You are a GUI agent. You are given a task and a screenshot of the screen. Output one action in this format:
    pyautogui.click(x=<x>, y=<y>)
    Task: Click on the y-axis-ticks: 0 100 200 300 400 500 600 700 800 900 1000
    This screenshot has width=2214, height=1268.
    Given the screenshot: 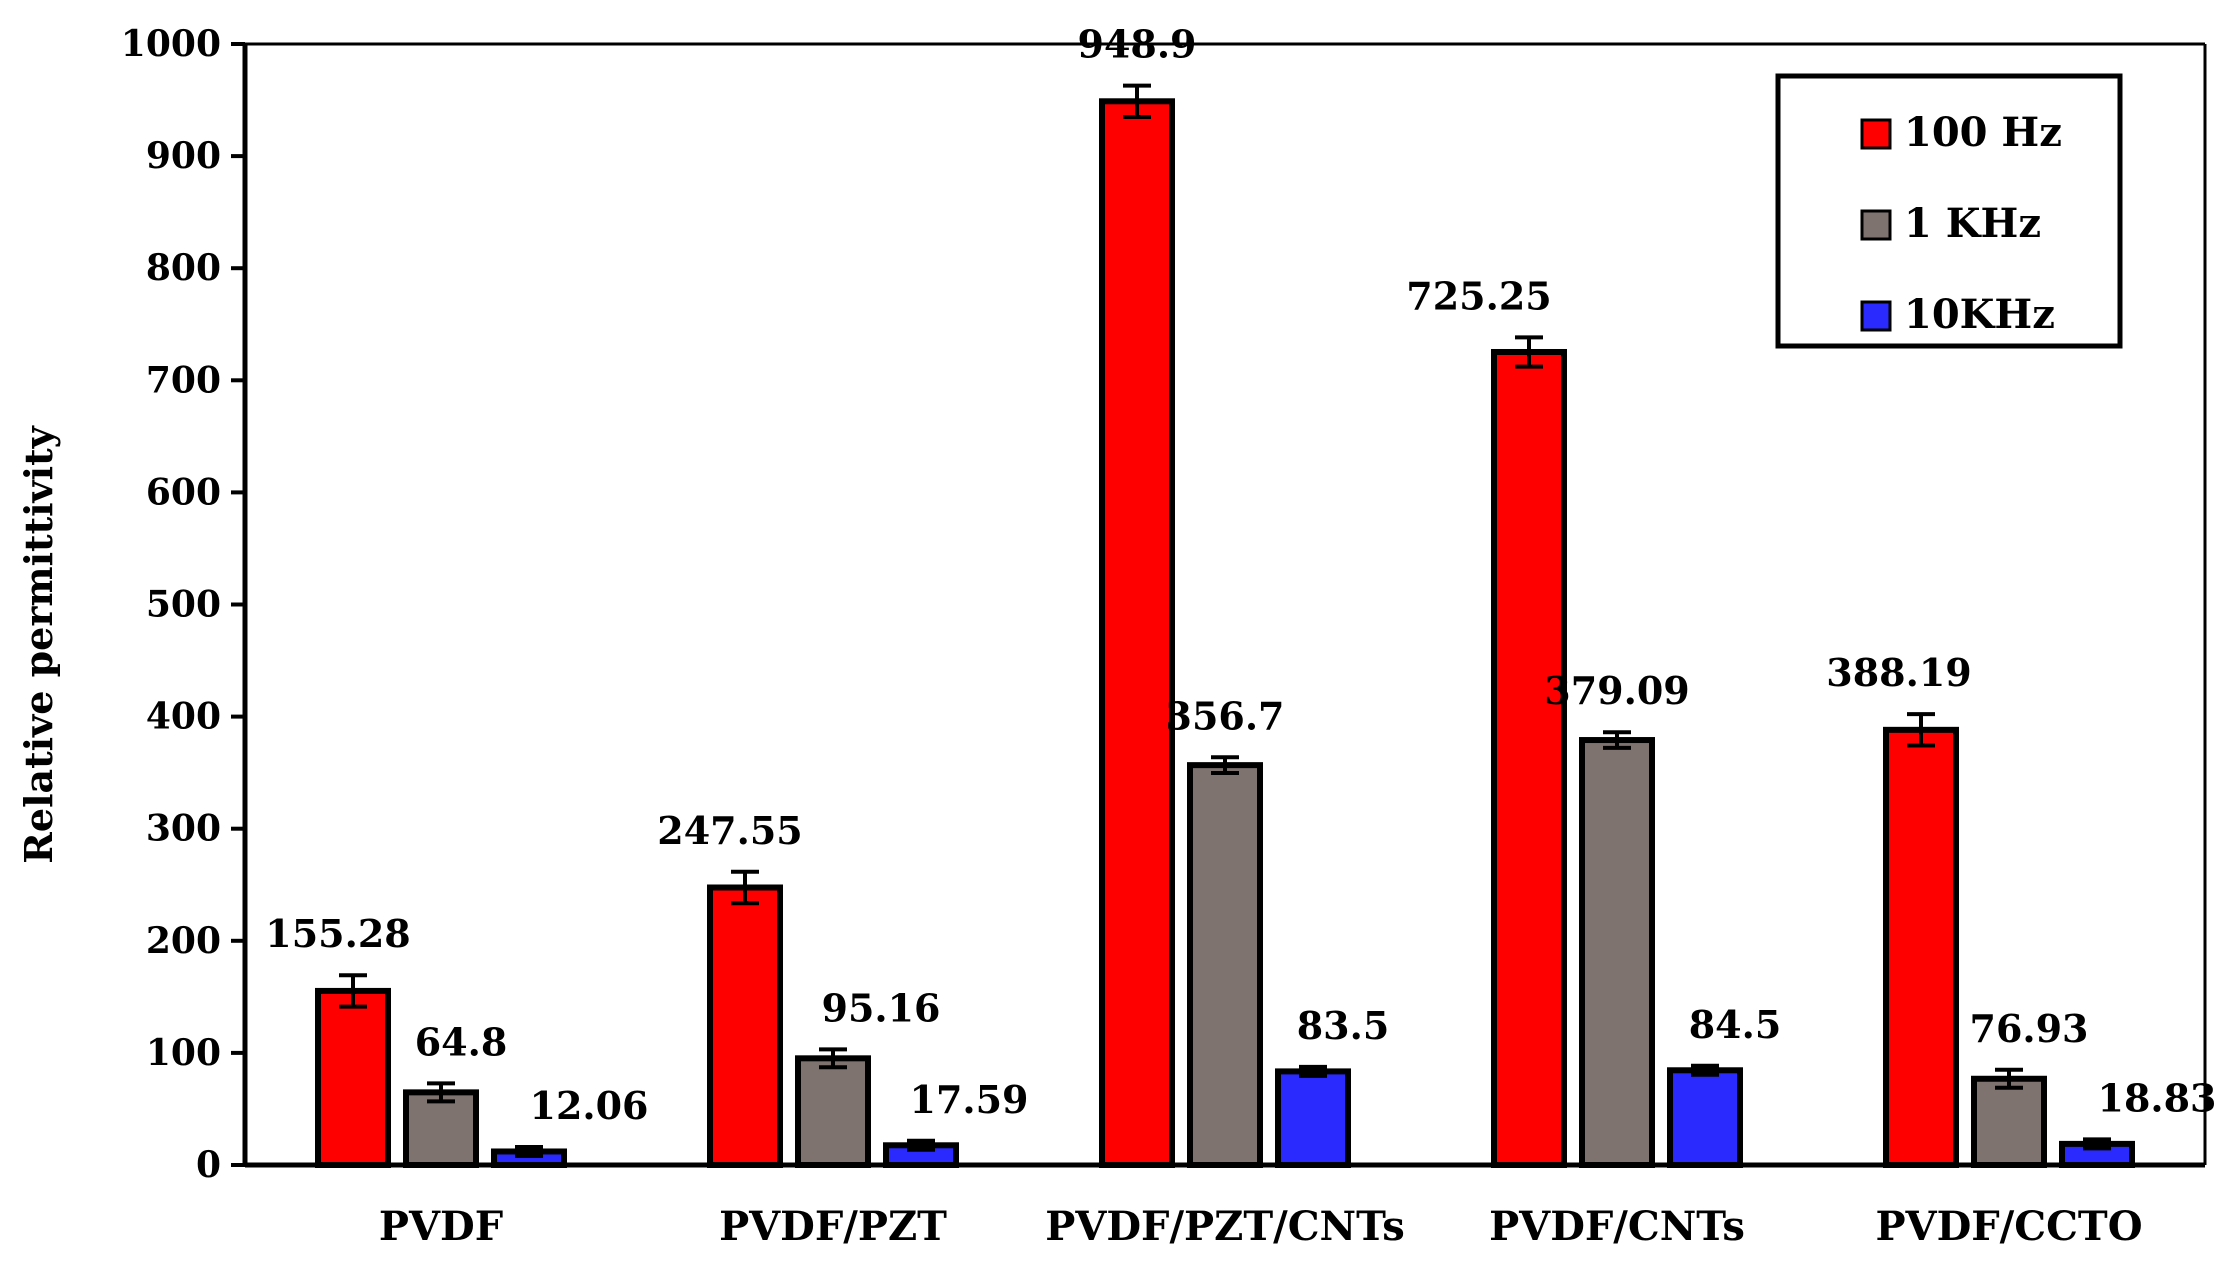 What is the action you would take?
    pyautogui.click(x=183, y=604)
    